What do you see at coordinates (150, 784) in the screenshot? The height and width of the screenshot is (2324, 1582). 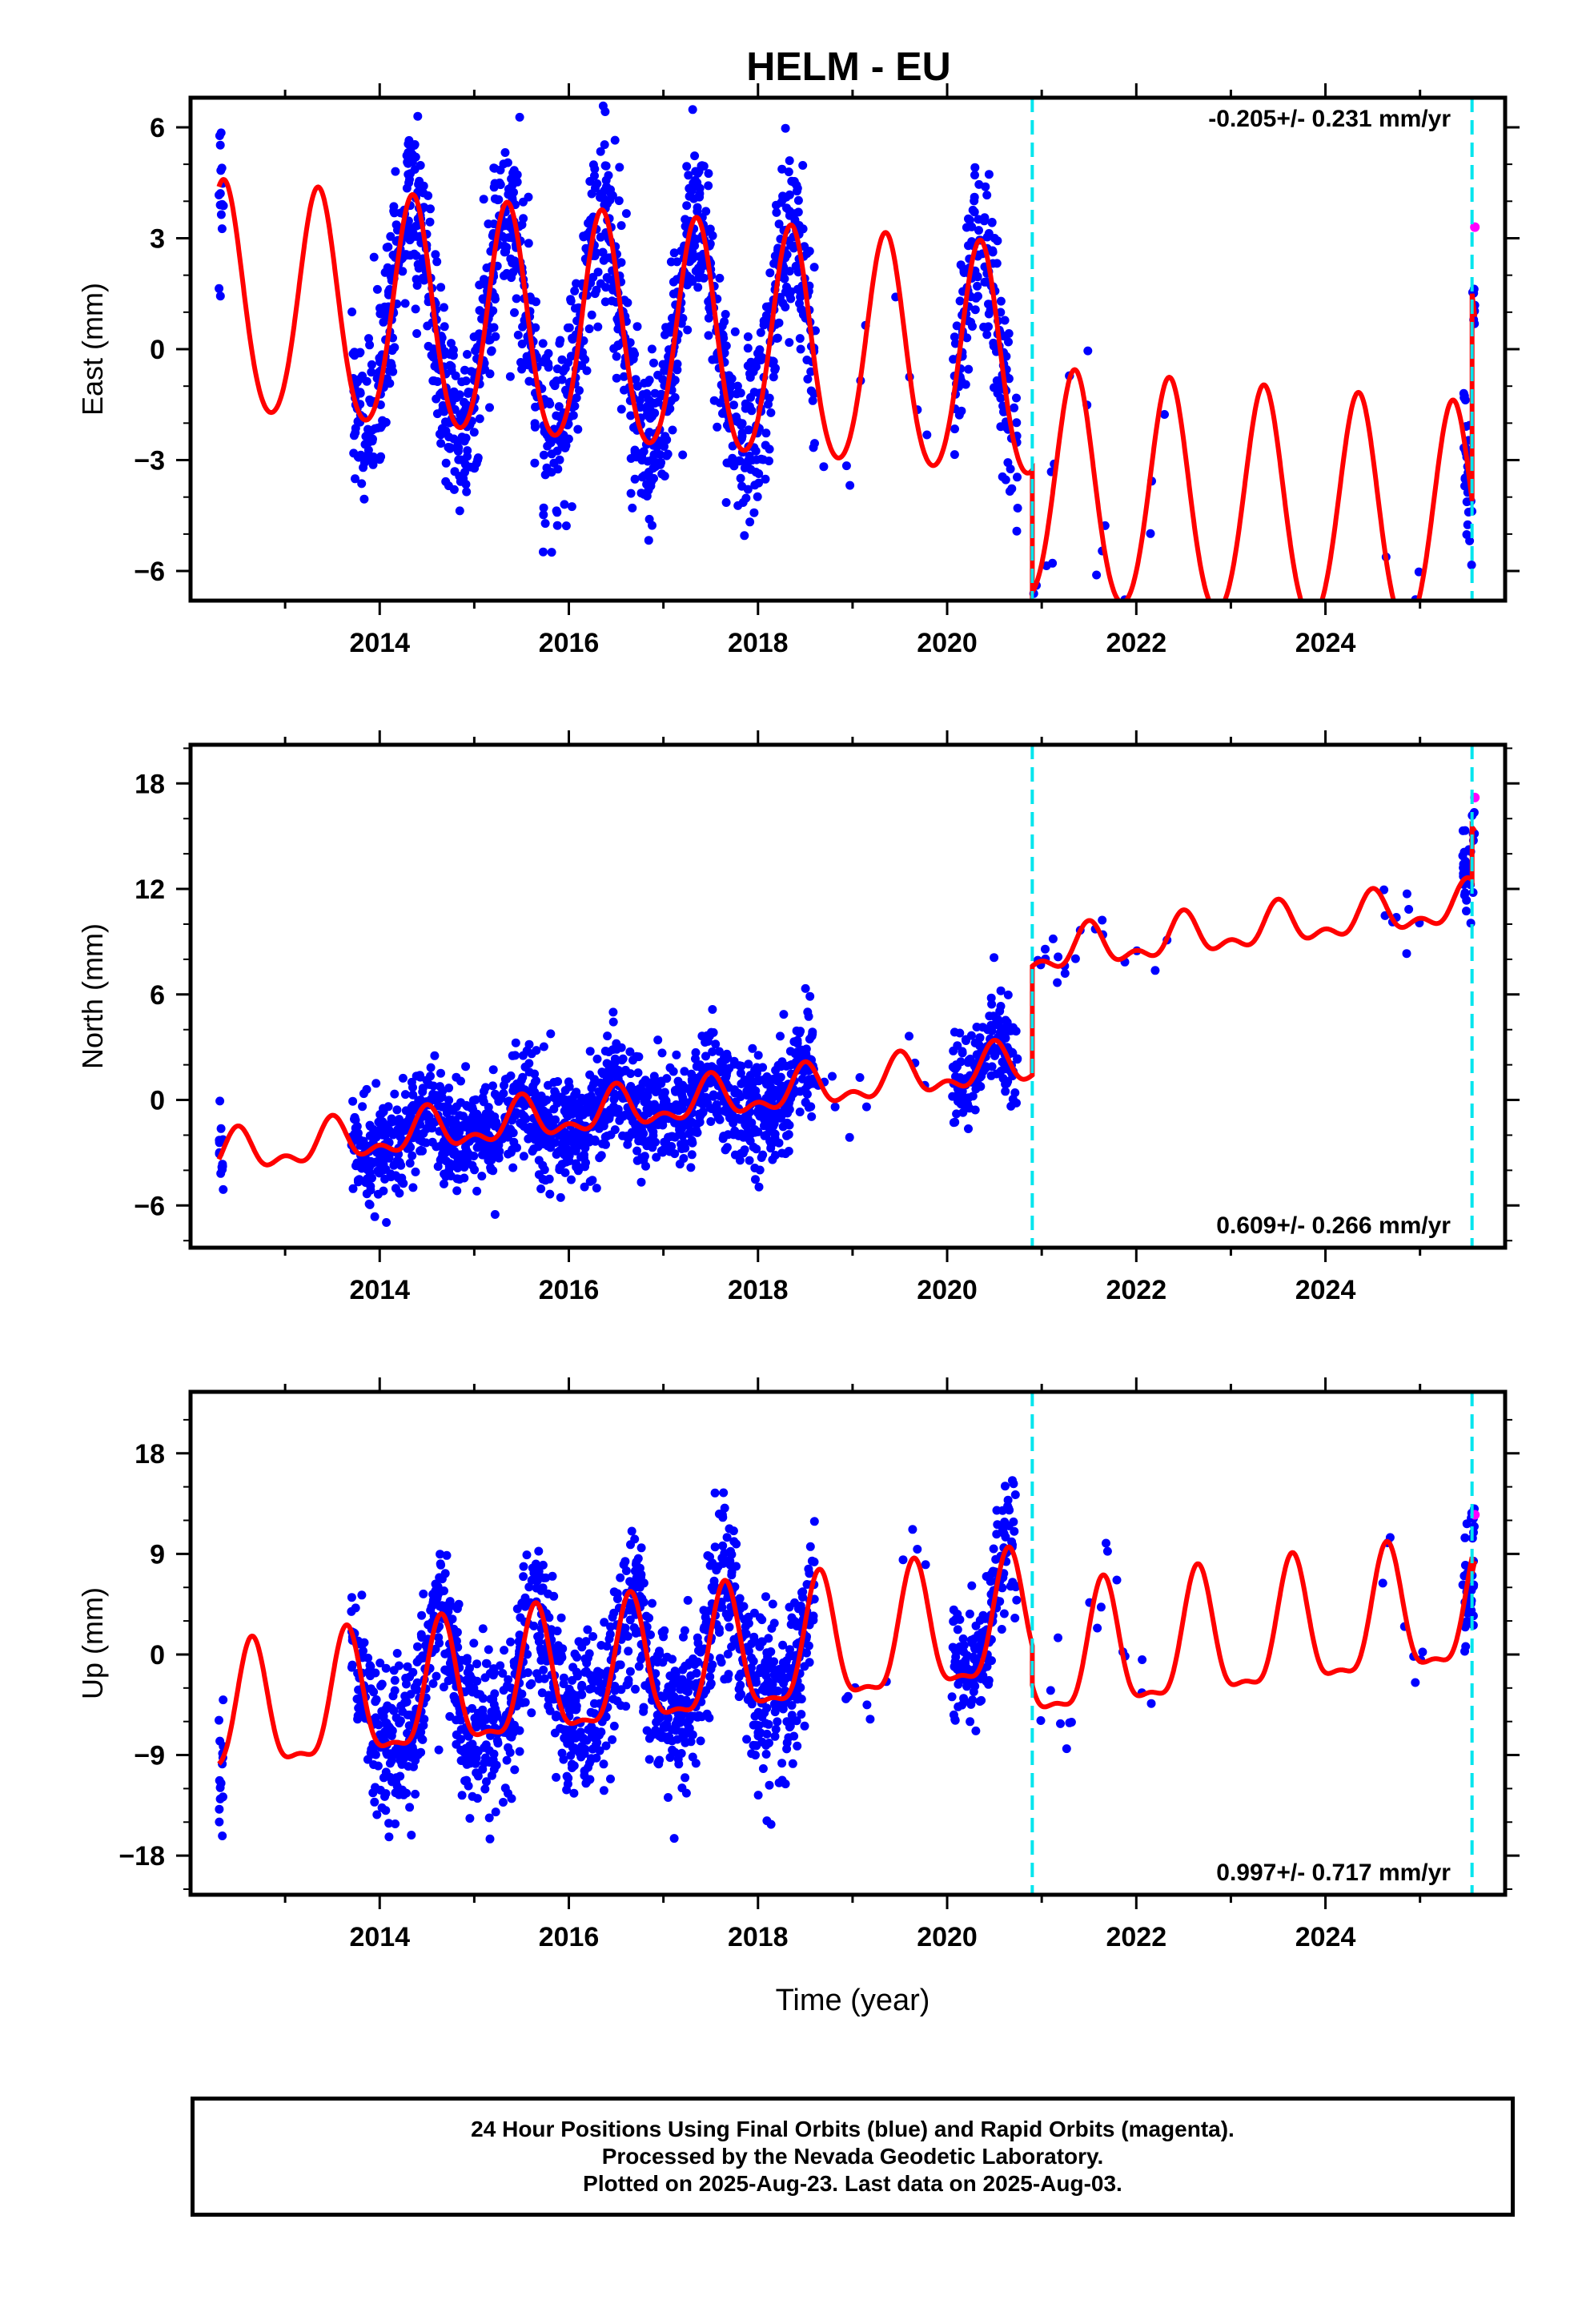 I see `y-tick-label: 18` at bounding box center [150, 784].